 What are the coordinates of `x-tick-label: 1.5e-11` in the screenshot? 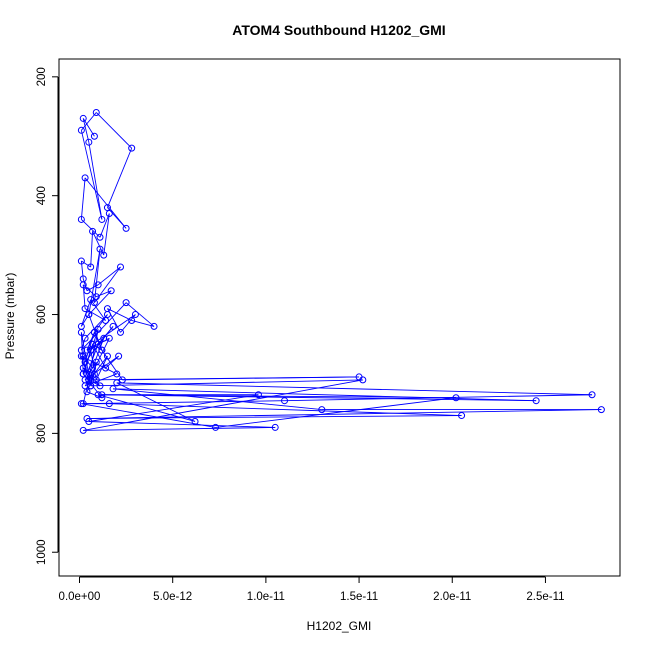 It's located at (359, 597).